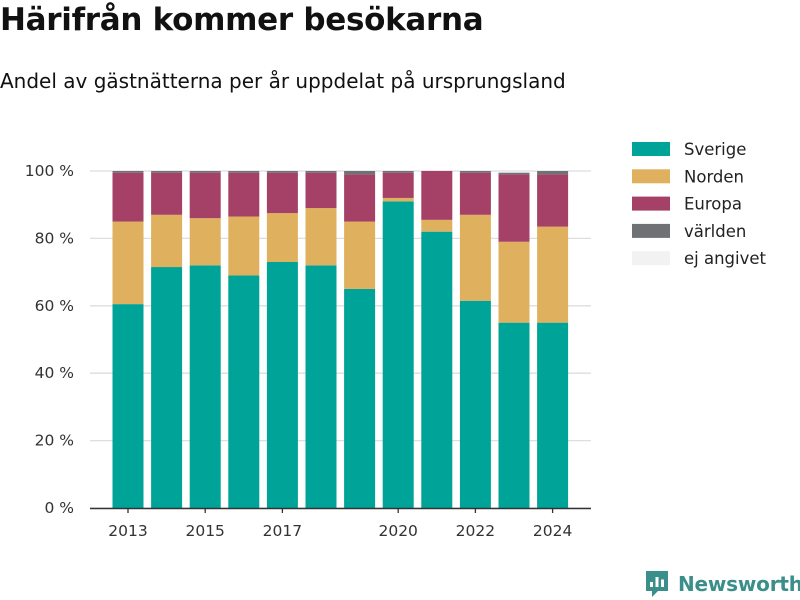 The height and width of the screenshot is (600, 800). What do you see at coordinates (167, 387) in the screenshot?
I see `bar-segment-sverige-2014` at bounding box center [167, 387].